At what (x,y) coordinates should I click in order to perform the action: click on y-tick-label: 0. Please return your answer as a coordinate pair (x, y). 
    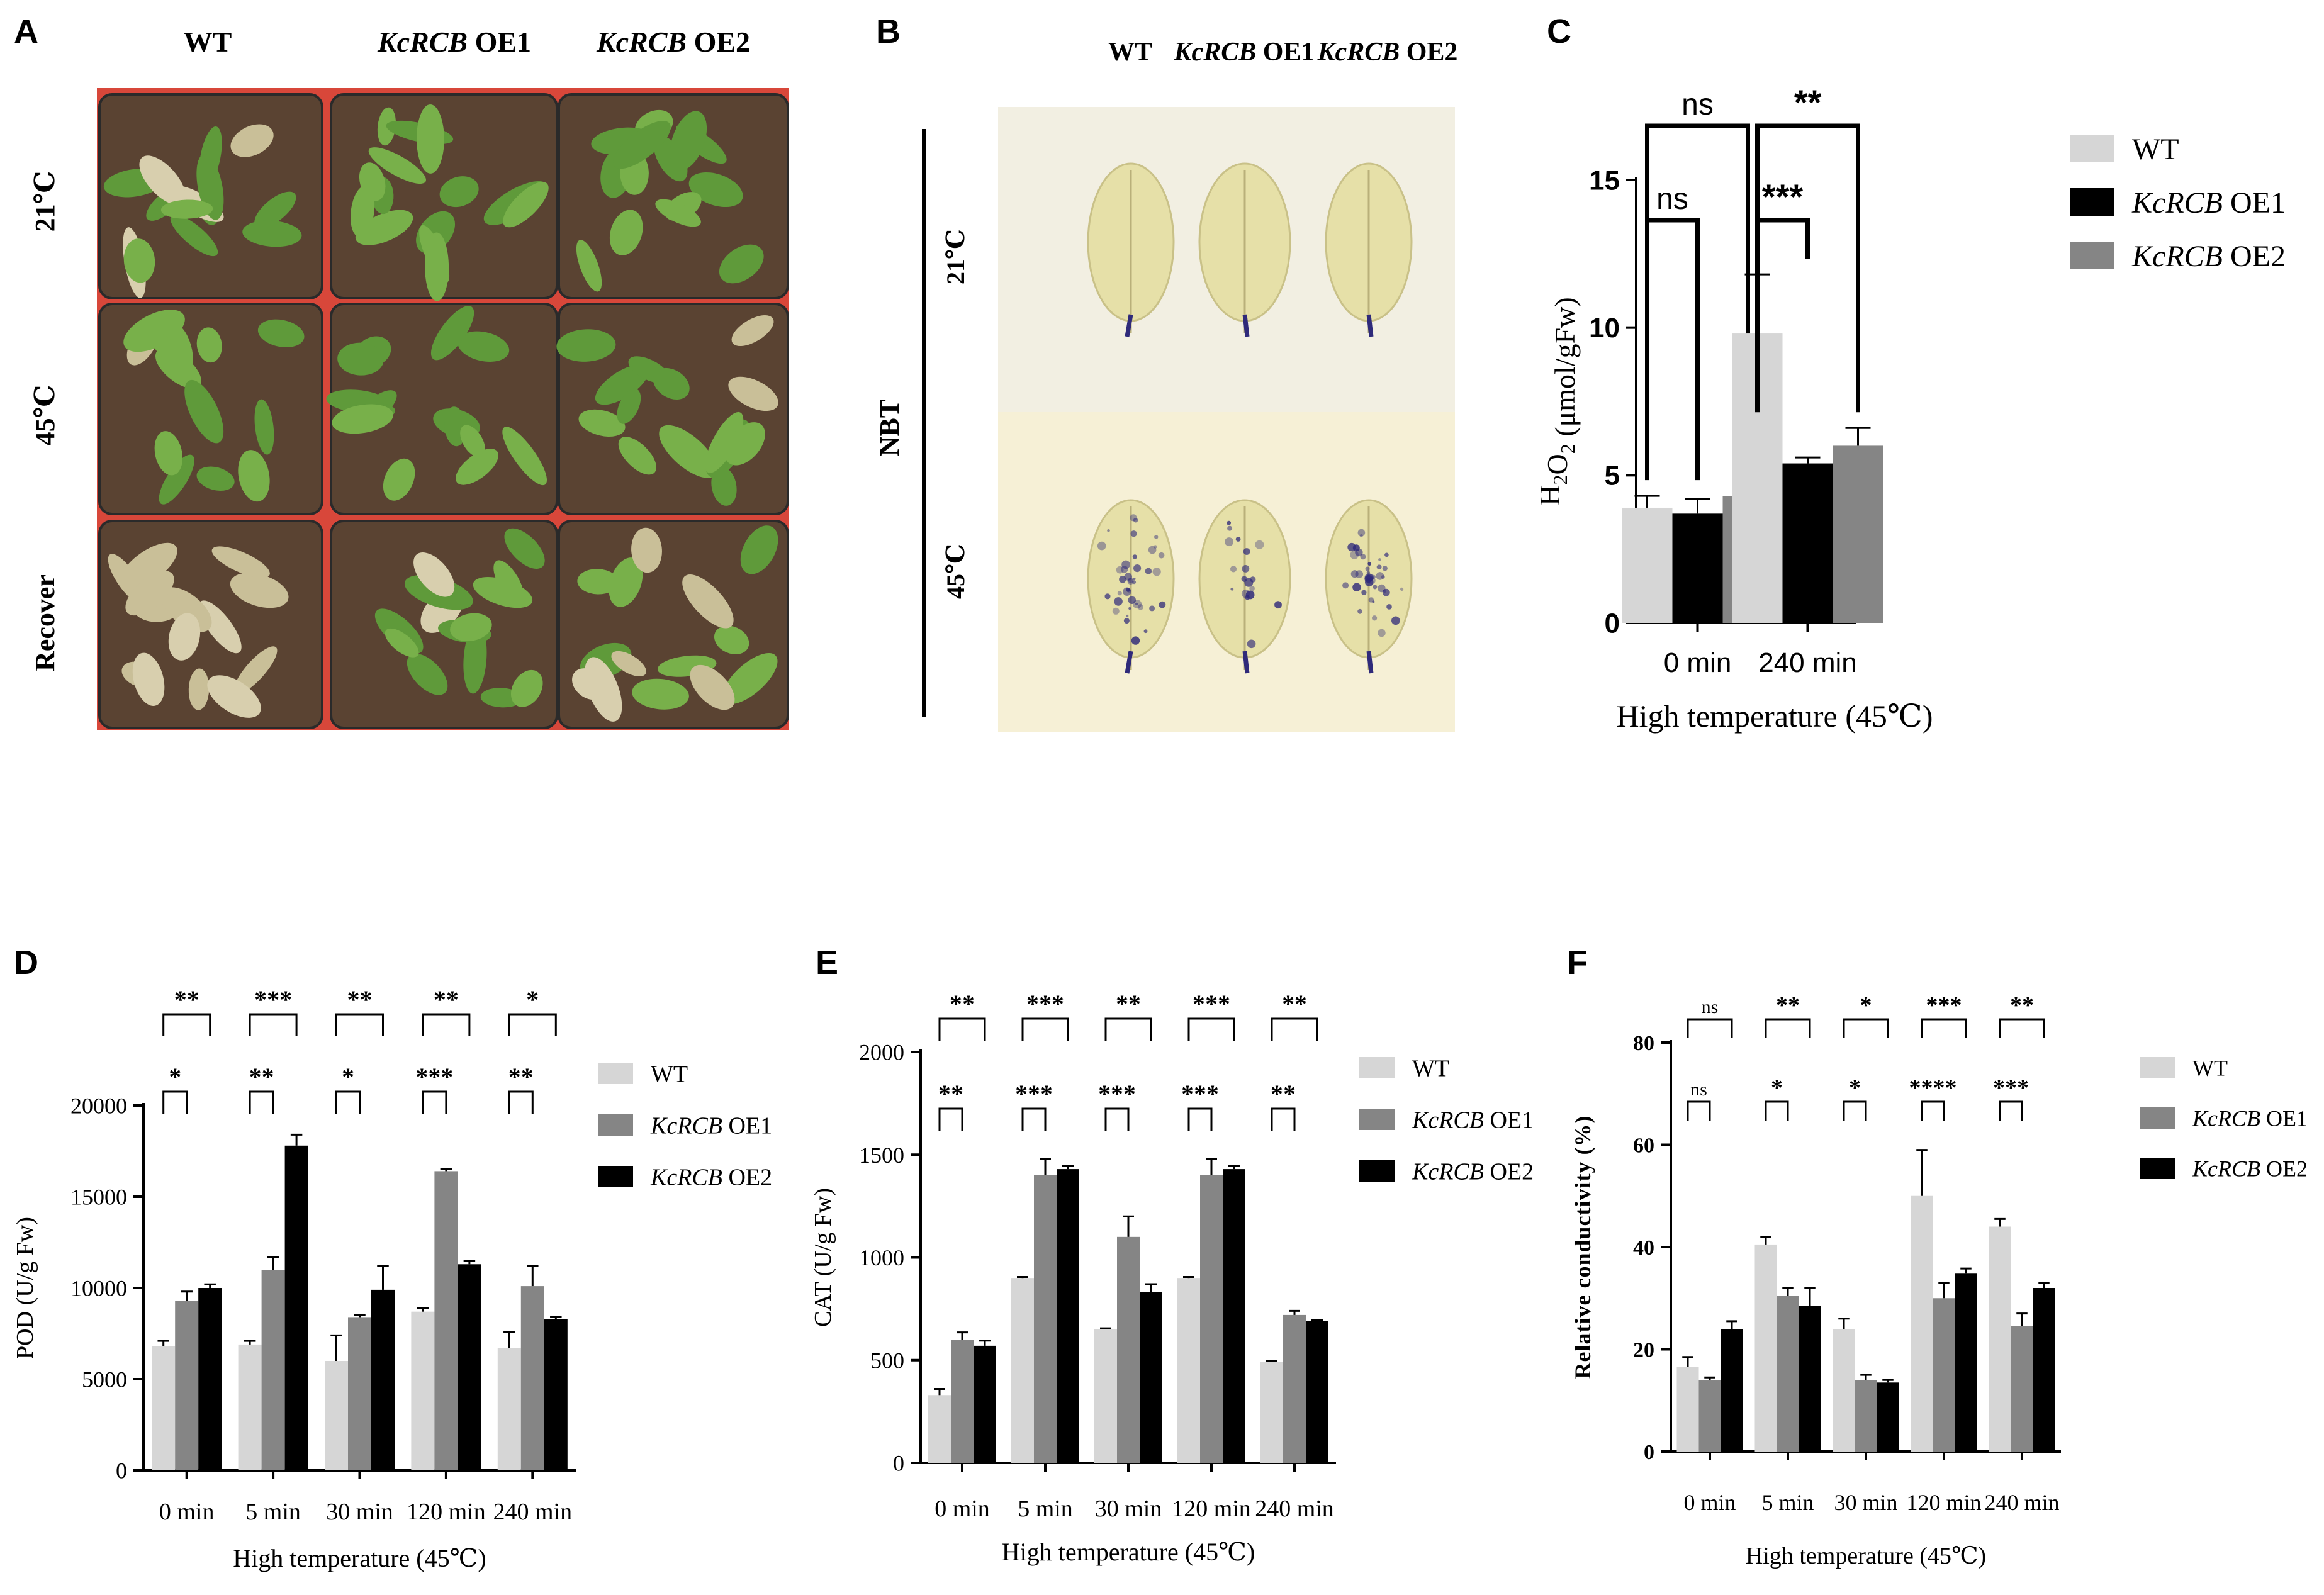
    Looking at the image, I should click on (122, 1471).